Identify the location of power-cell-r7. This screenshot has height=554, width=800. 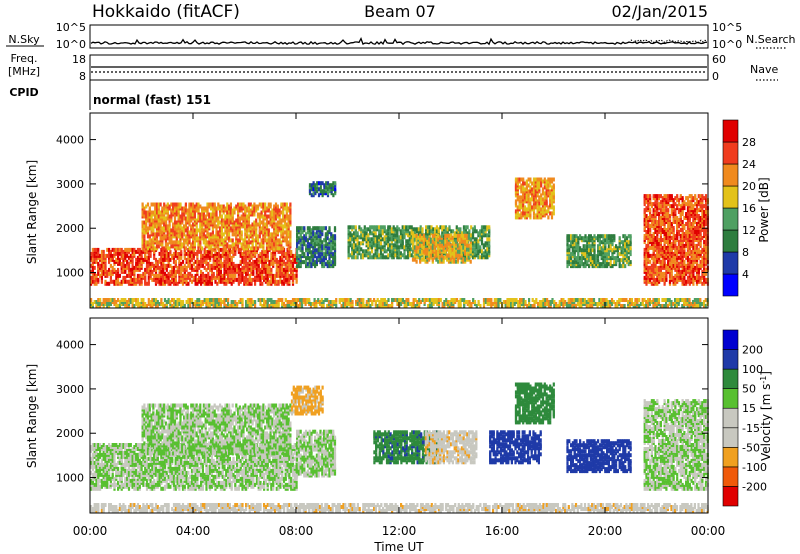
(619, 254).